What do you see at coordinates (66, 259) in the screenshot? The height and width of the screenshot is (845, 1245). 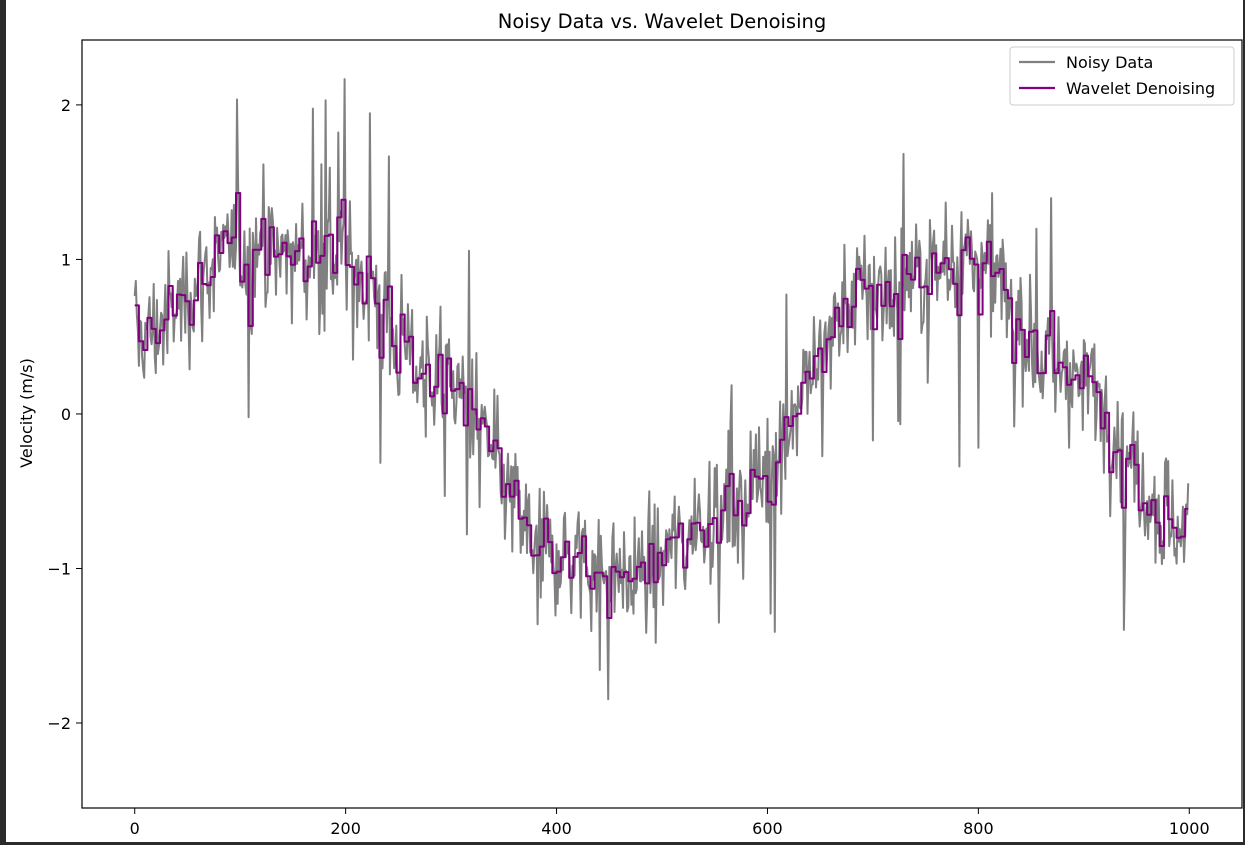 I see `y-tick-label: 1` at bounding box center [66, 259].